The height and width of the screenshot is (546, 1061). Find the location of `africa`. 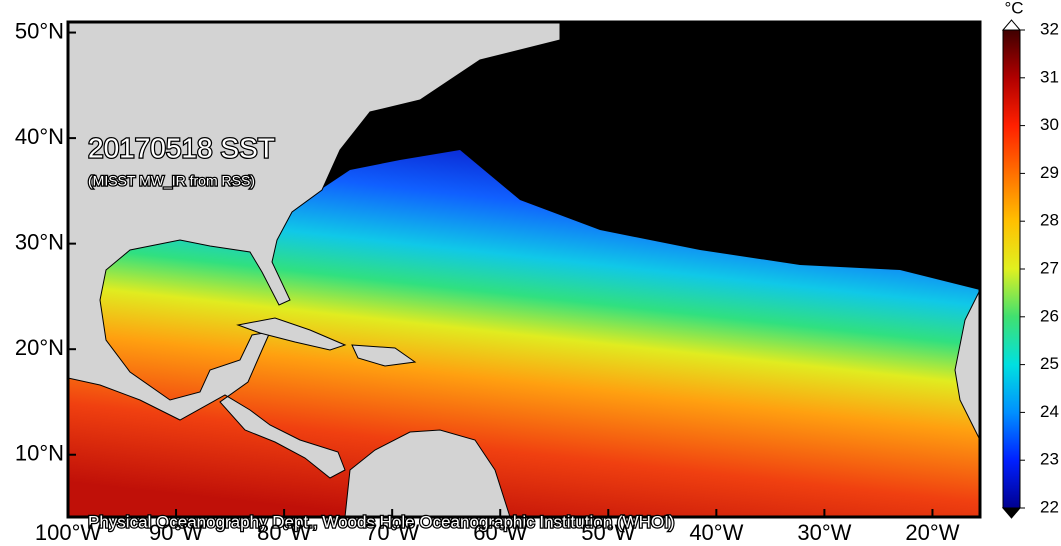

africa is located at coordinates (967, 365).